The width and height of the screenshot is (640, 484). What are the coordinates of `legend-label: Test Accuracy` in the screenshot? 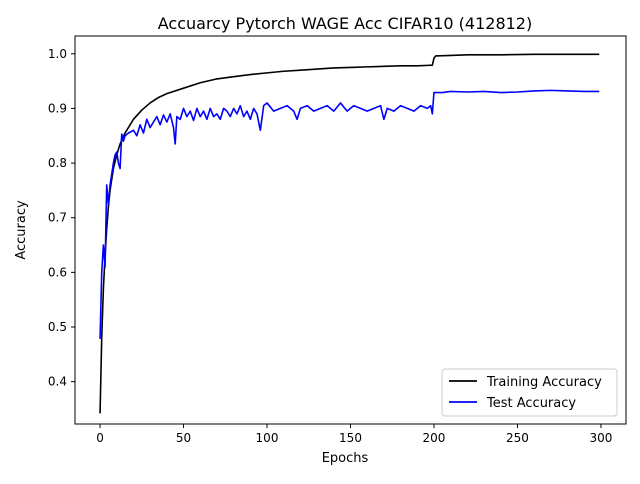 It's located at (531, 403).